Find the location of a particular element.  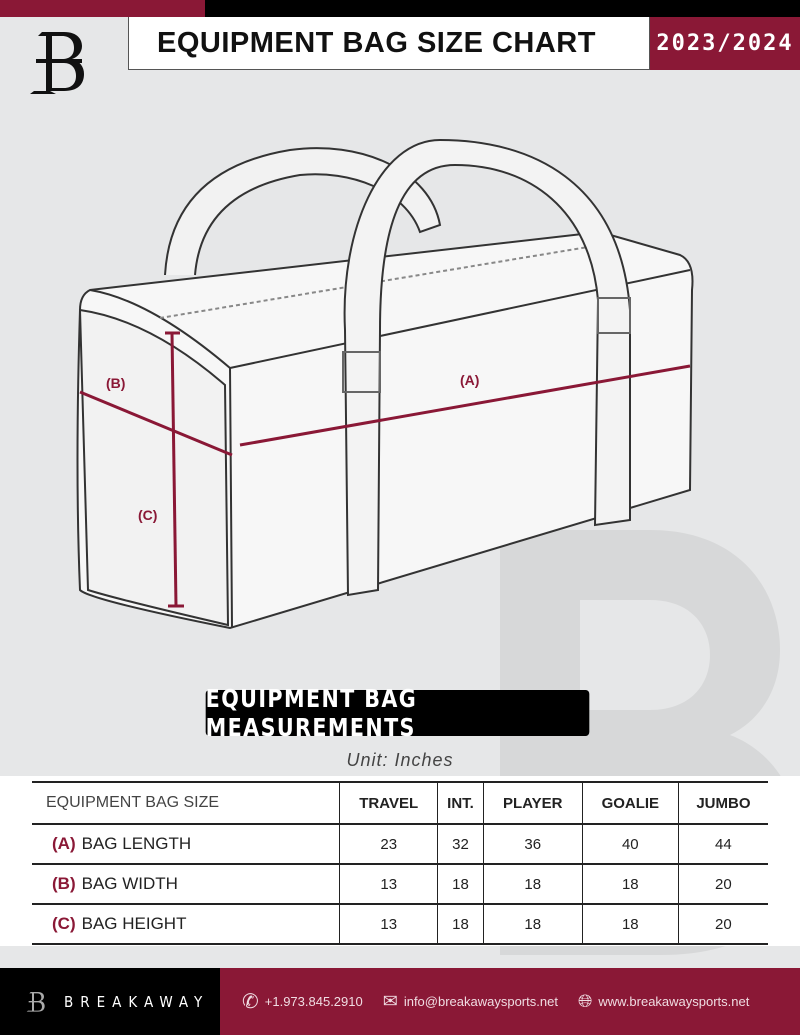

row-letter: (B) is located at coordinates (64, 883).